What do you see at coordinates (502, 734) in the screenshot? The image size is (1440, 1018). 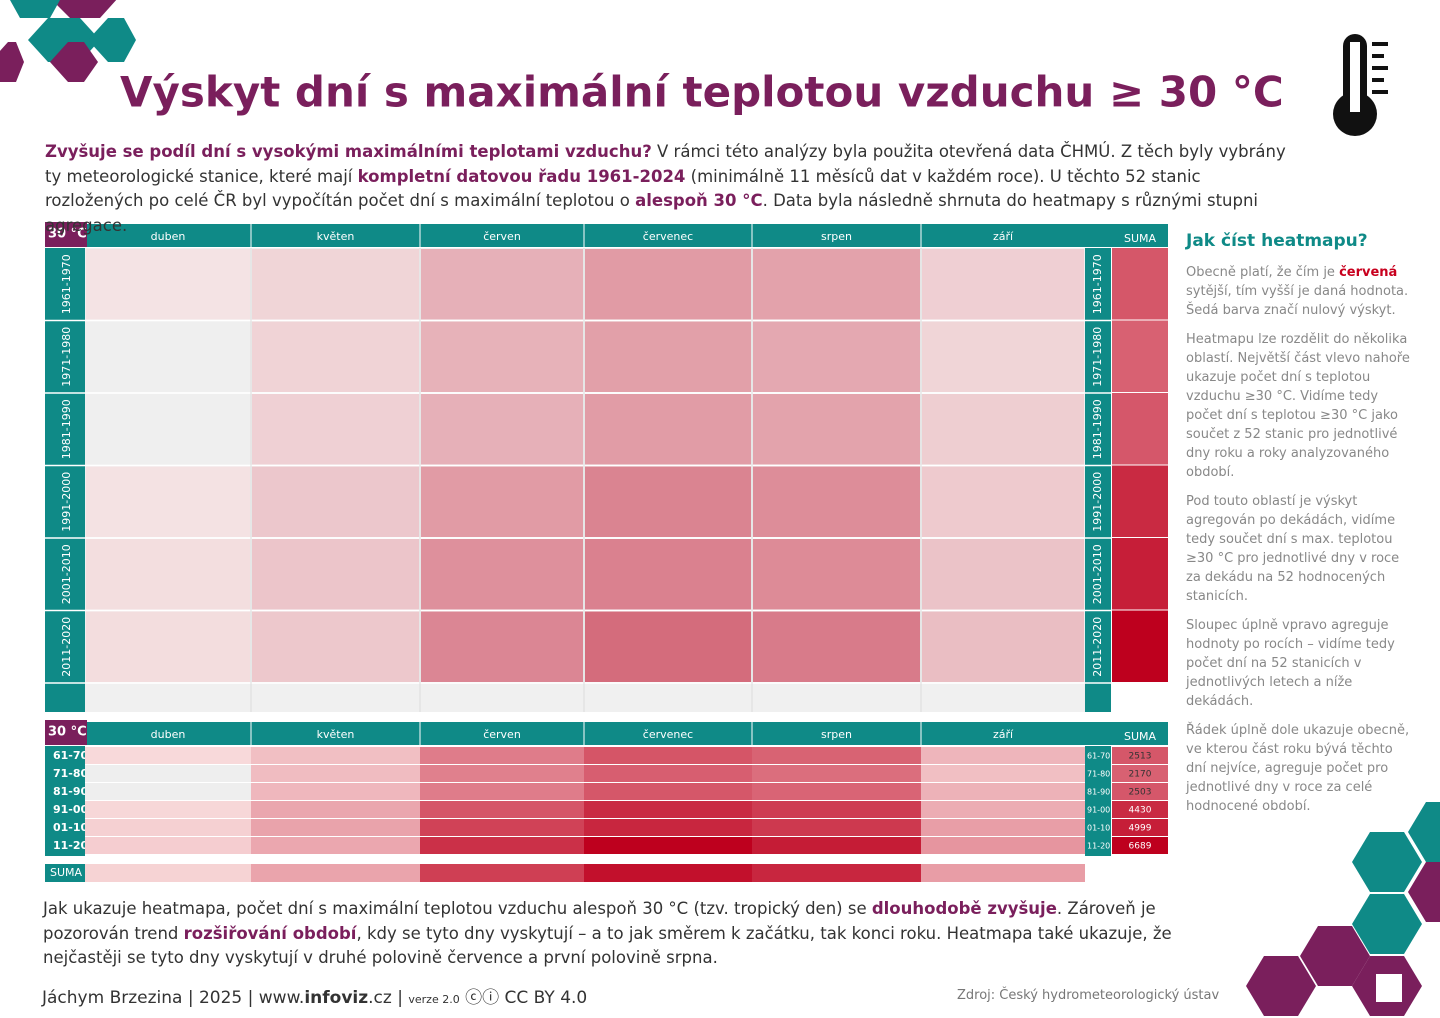 I see `month-label: červen` at bounding box center [502, 734].